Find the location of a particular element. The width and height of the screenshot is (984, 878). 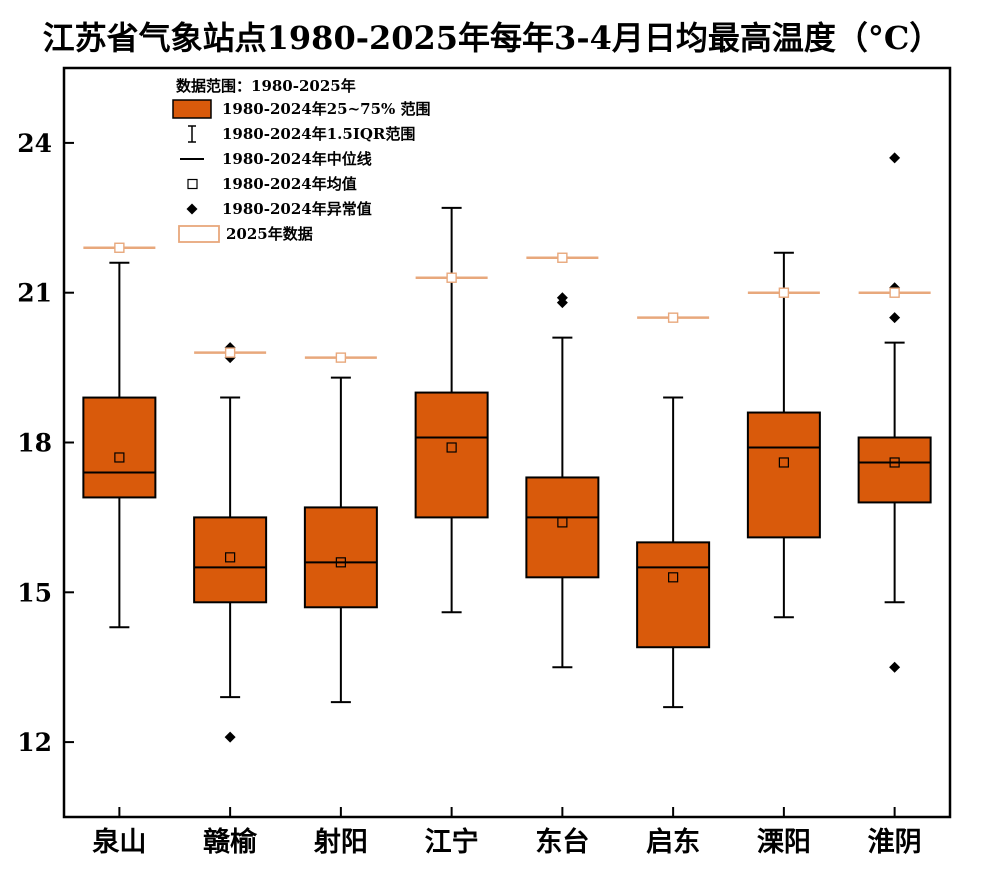

legend-entry: 1980-2024年均值 is located at coordinates (272, 184).